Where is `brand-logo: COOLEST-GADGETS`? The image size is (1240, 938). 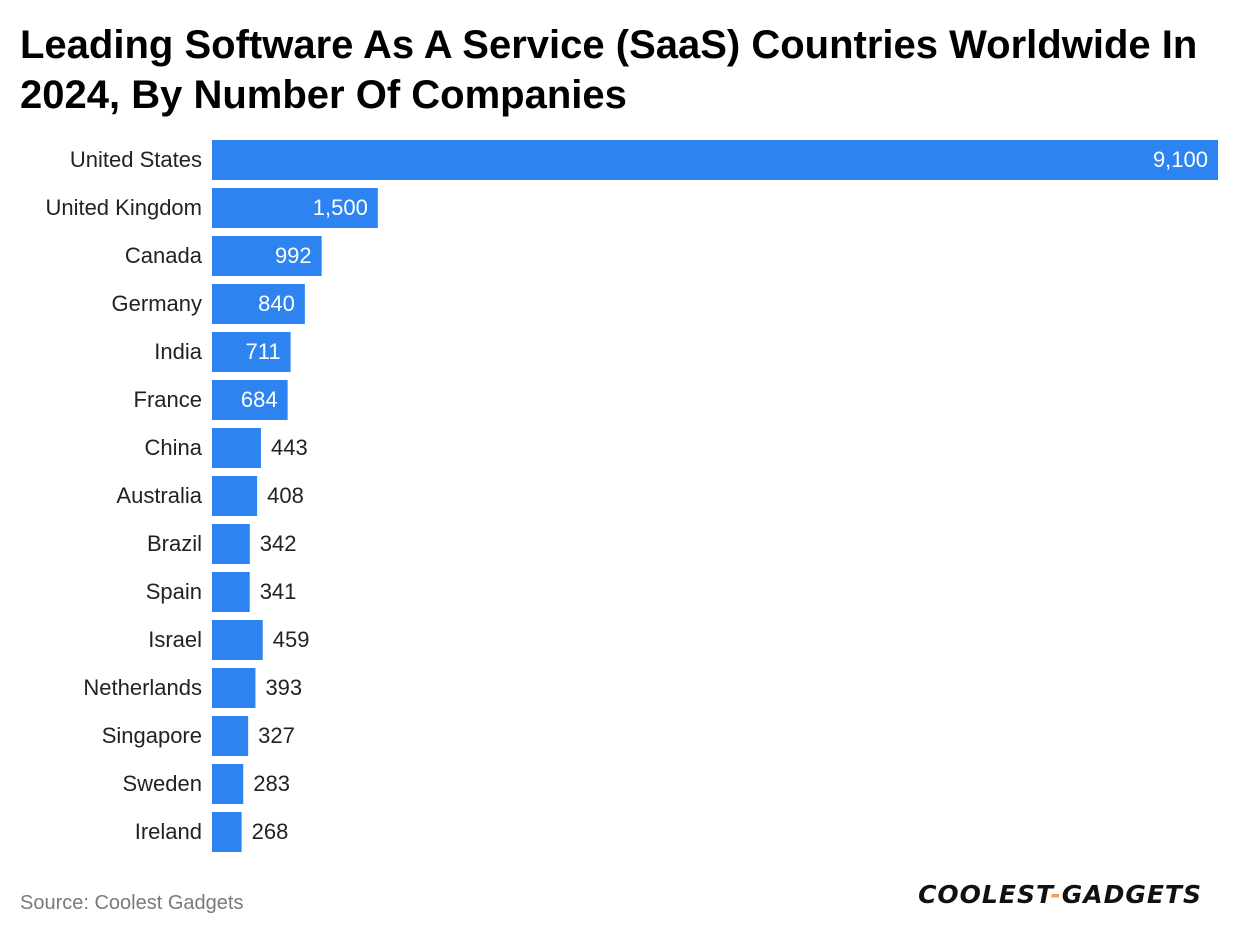 brand-logo: COOLEST-GADGETS is located at coordinates (1060, 894).